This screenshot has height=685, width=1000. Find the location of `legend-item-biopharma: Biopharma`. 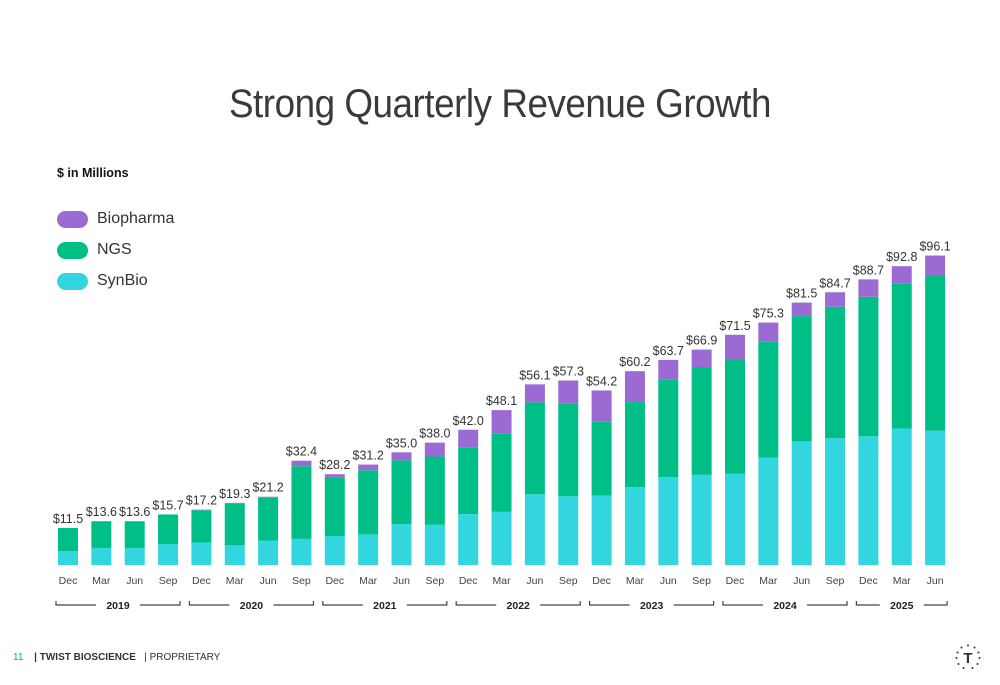

legend-item-biopharma: Biopharma is located at coordinates (115, 219).